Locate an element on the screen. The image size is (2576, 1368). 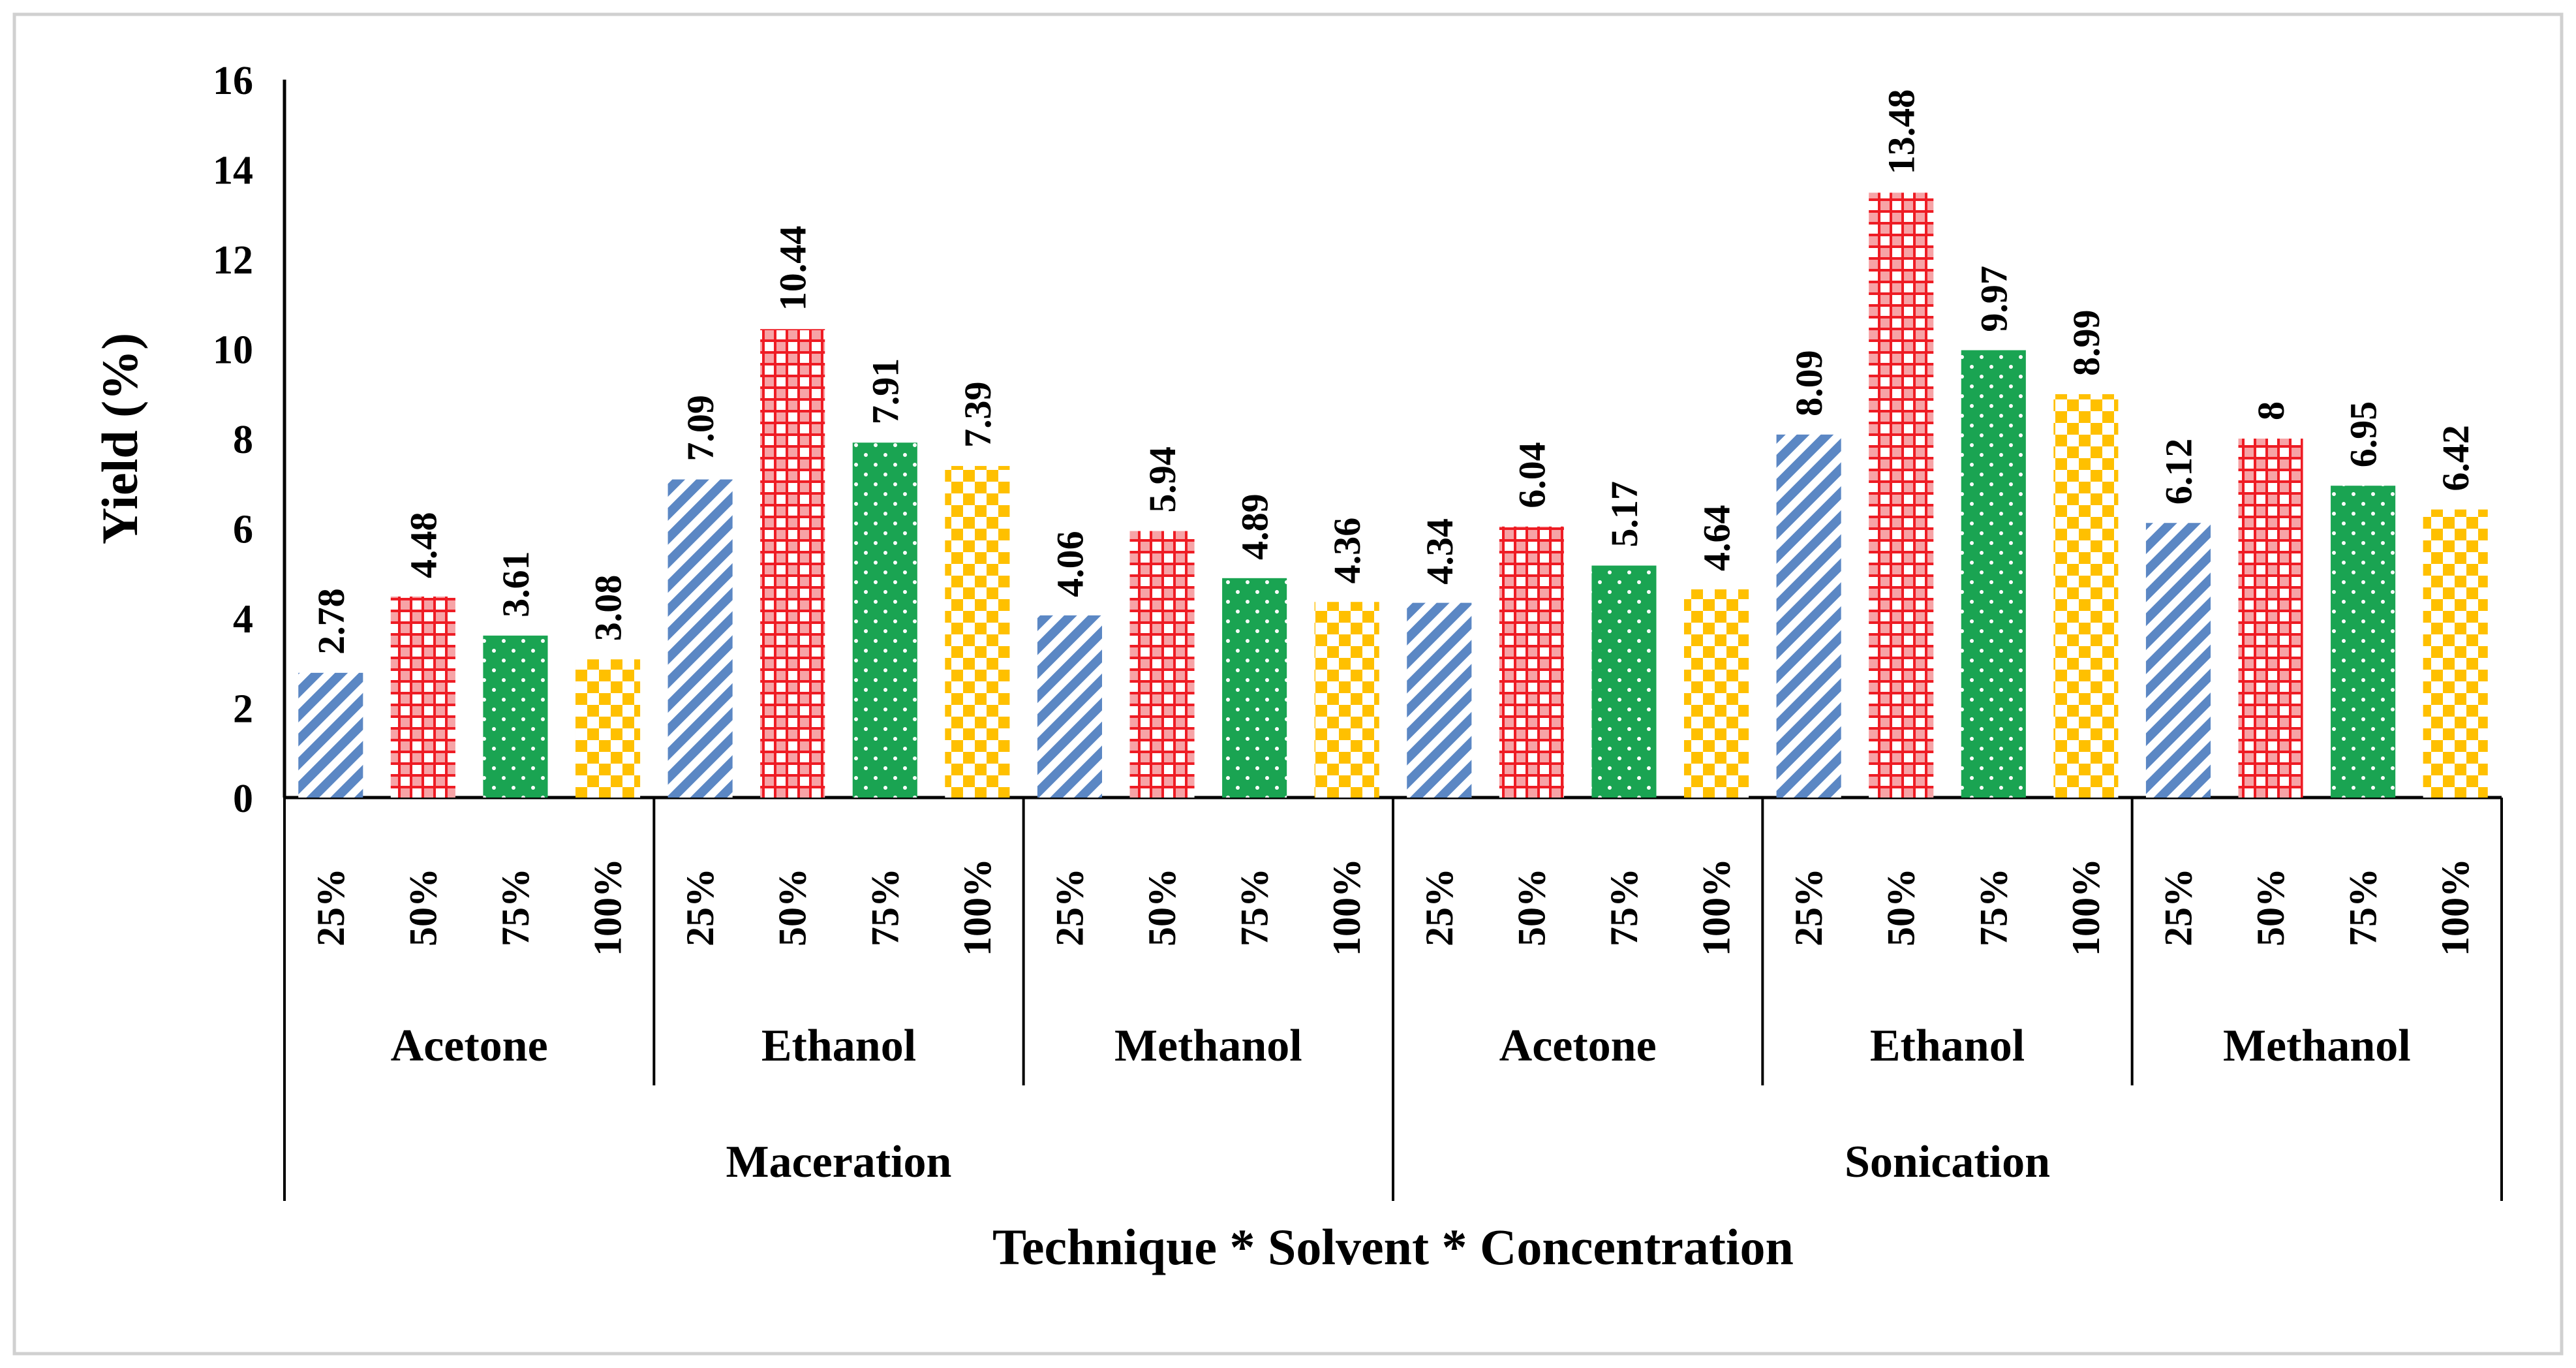
data-label: 4.89 is located at coordinates (1255, 527).